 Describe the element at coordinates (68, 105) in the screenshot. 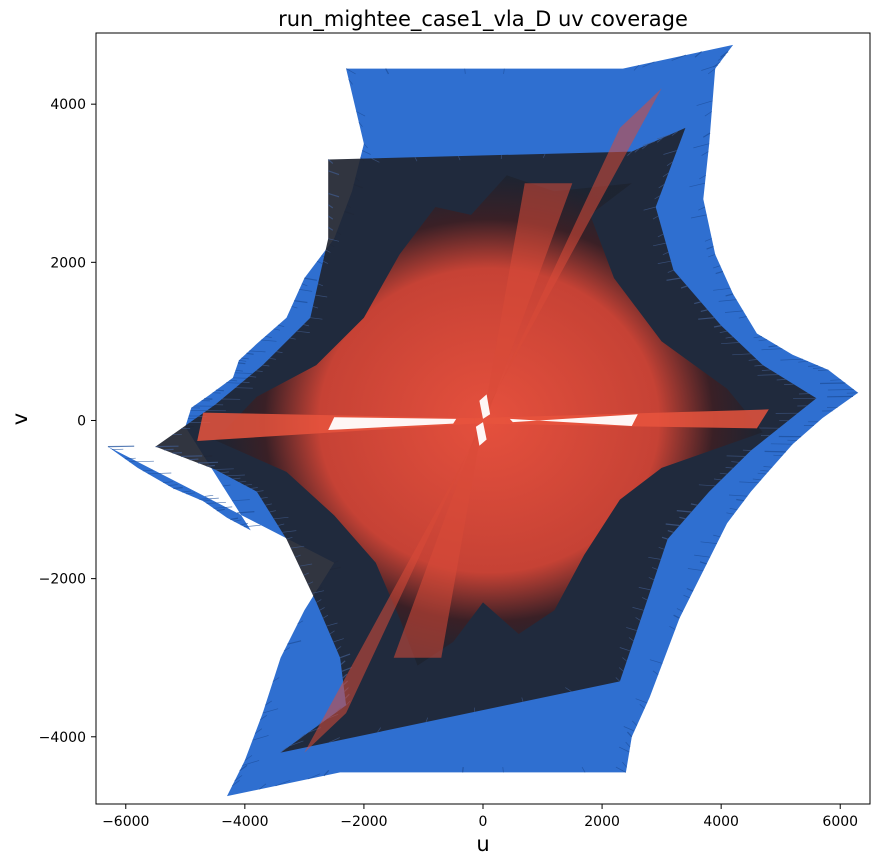

I see `y-tick-label: 4000` at that location.